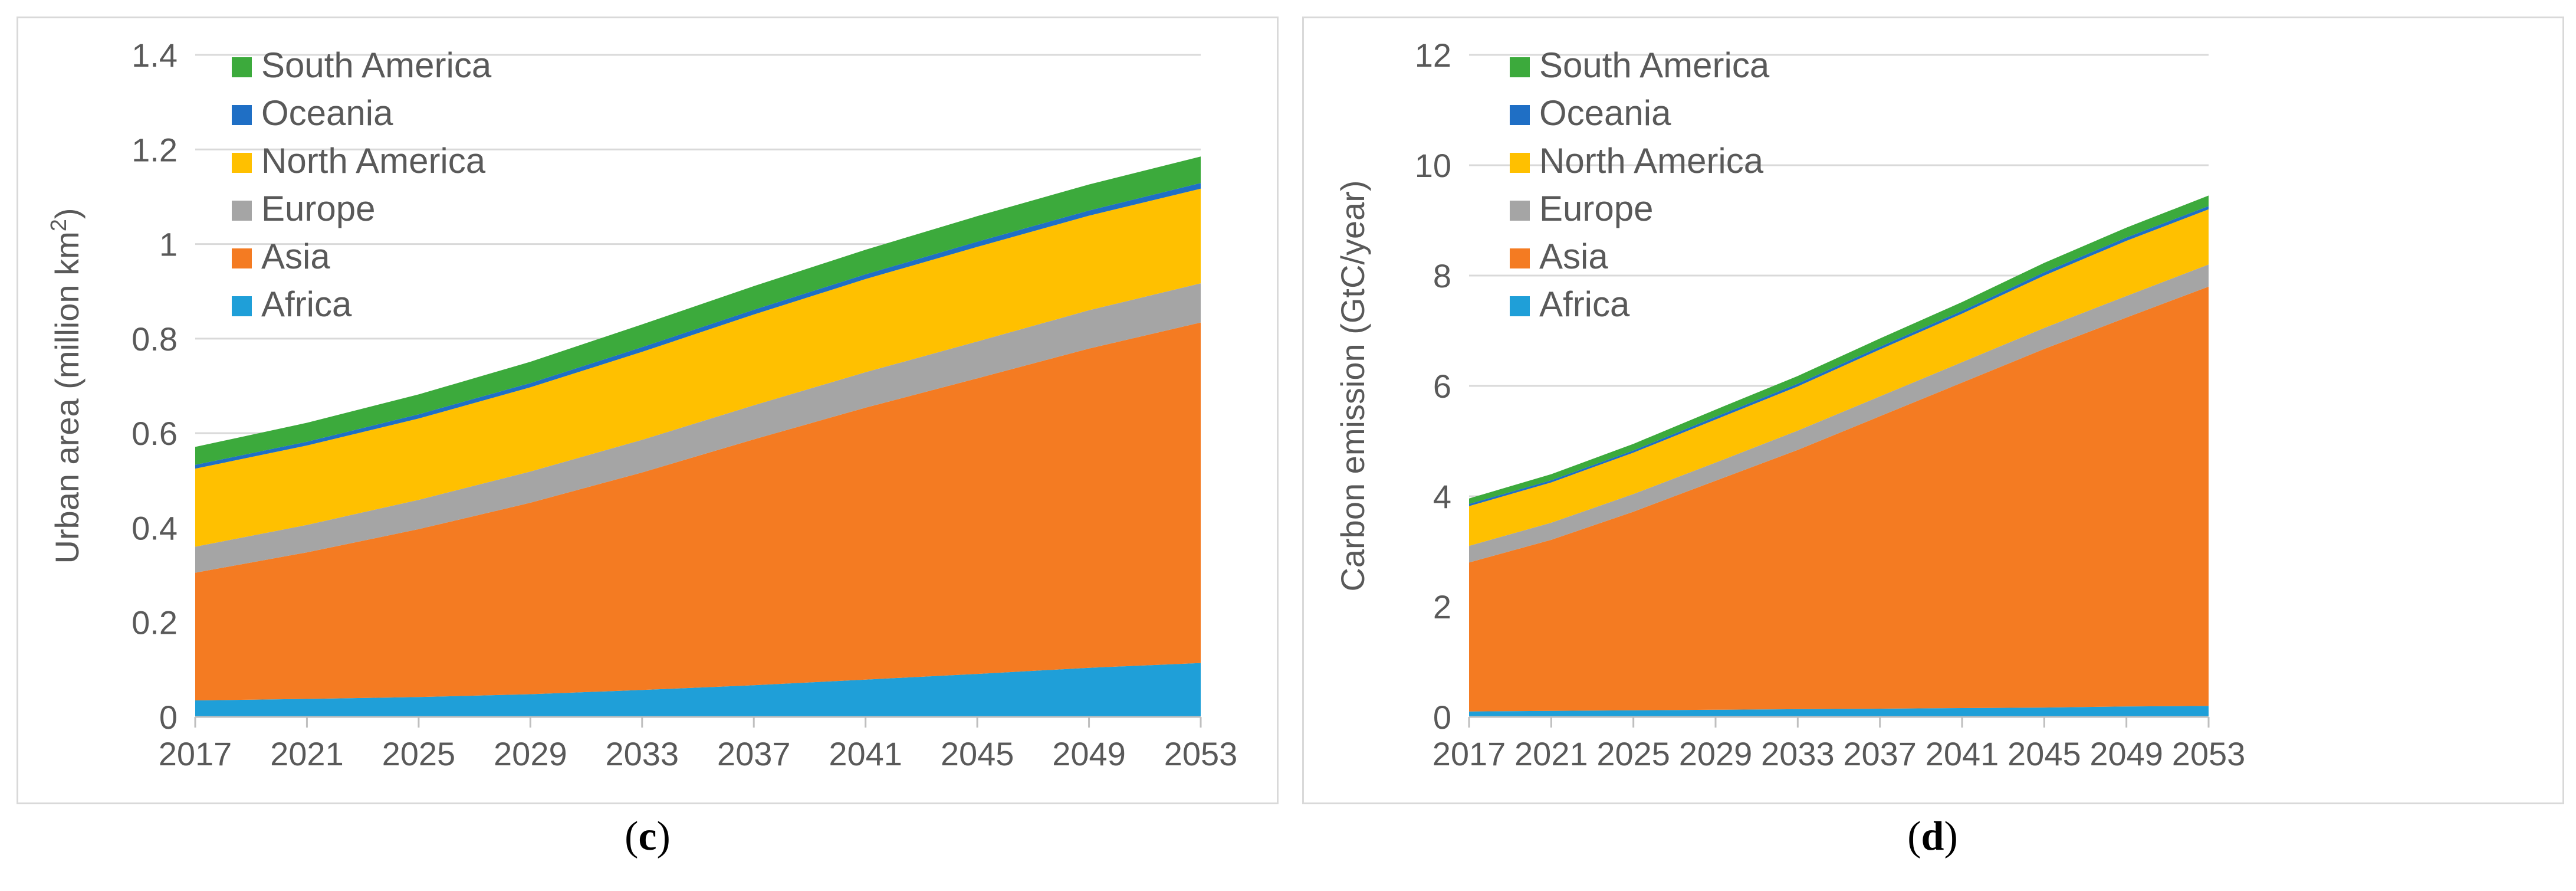  What do you see at coordinates (155, 149) in the screenshot?
I see `y-tick-label: 1.2` at bounding box center [155, 149].